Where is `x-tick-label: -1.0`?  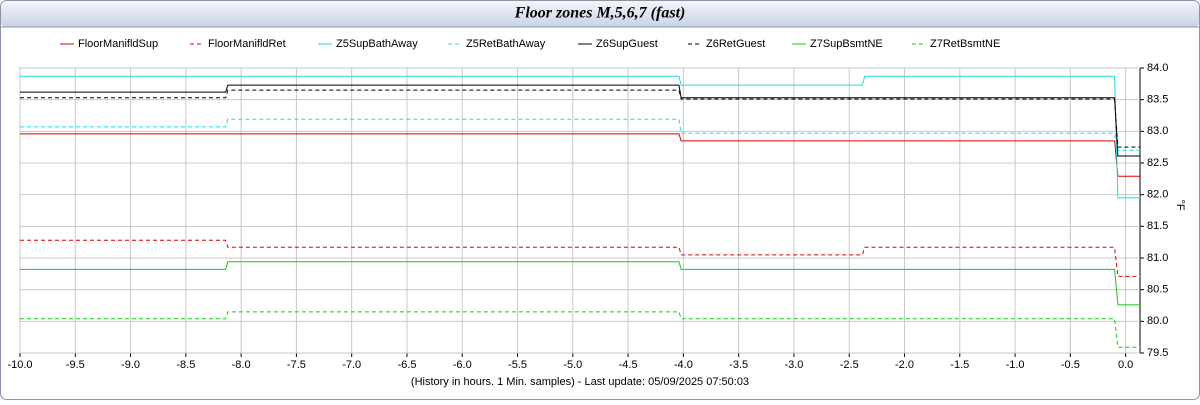 x-tick-label: -1.0 is located at coordinates (1015, 365).